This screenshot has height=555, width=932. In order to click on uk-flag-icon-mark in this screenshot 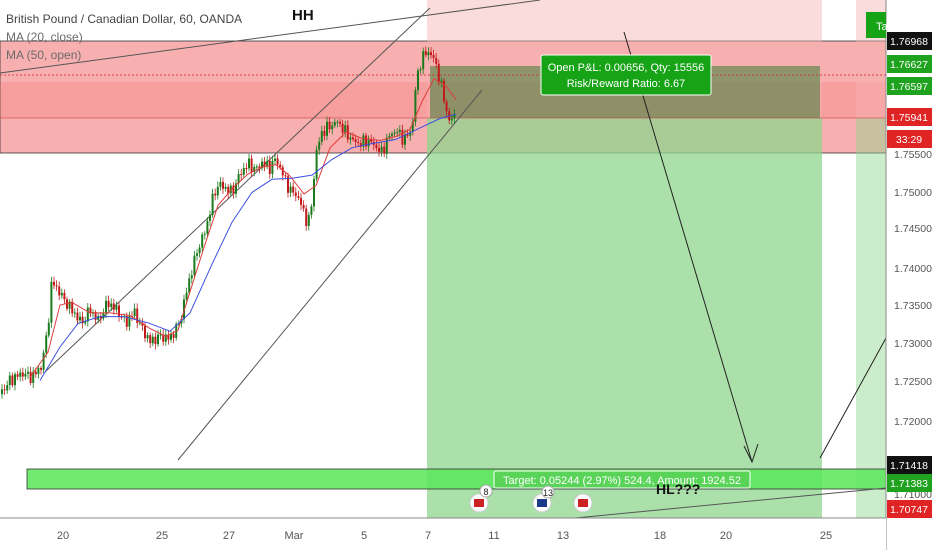, I will do `click(542, 503)`.